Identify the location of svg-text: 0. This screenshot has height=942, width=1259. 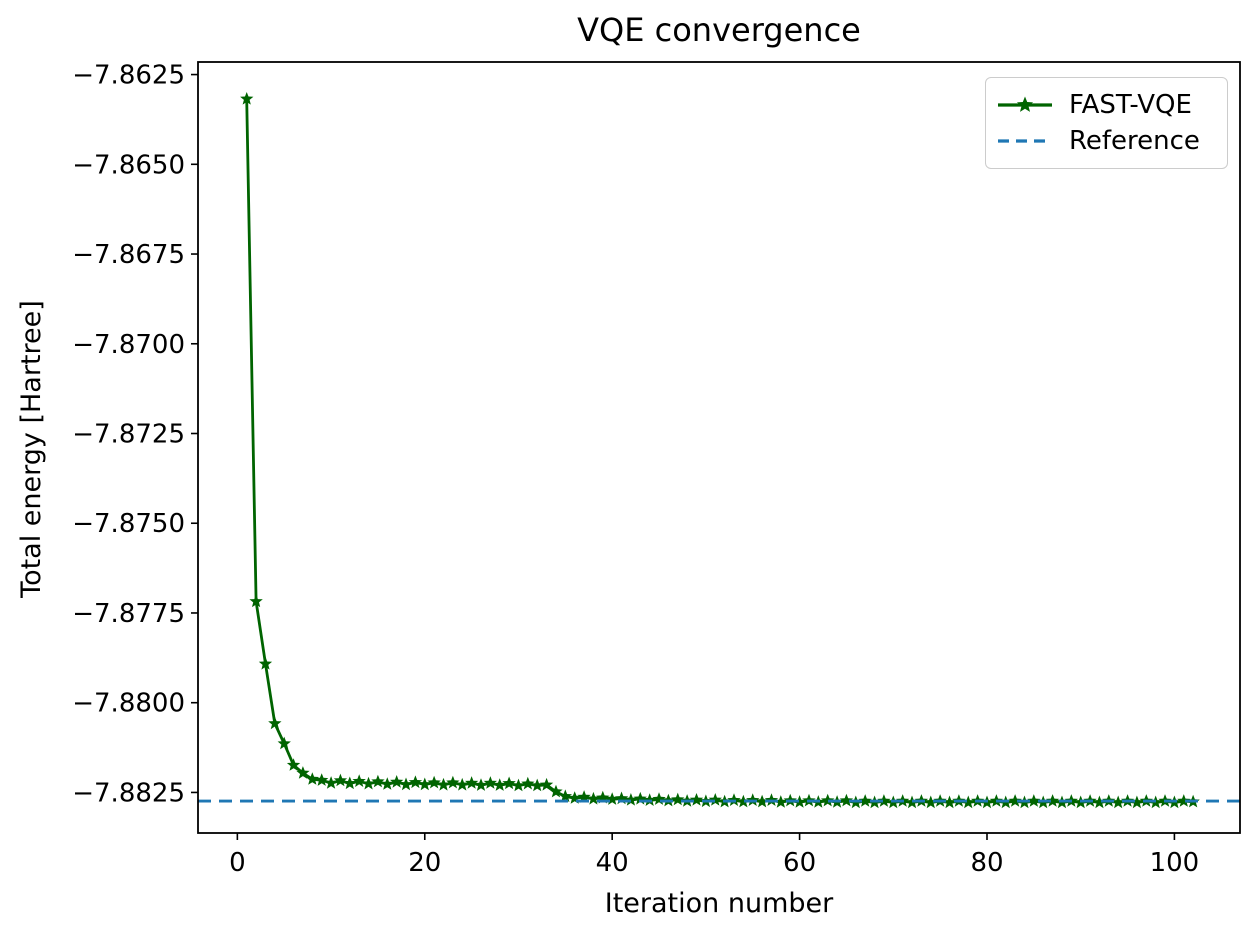
(237, 863).